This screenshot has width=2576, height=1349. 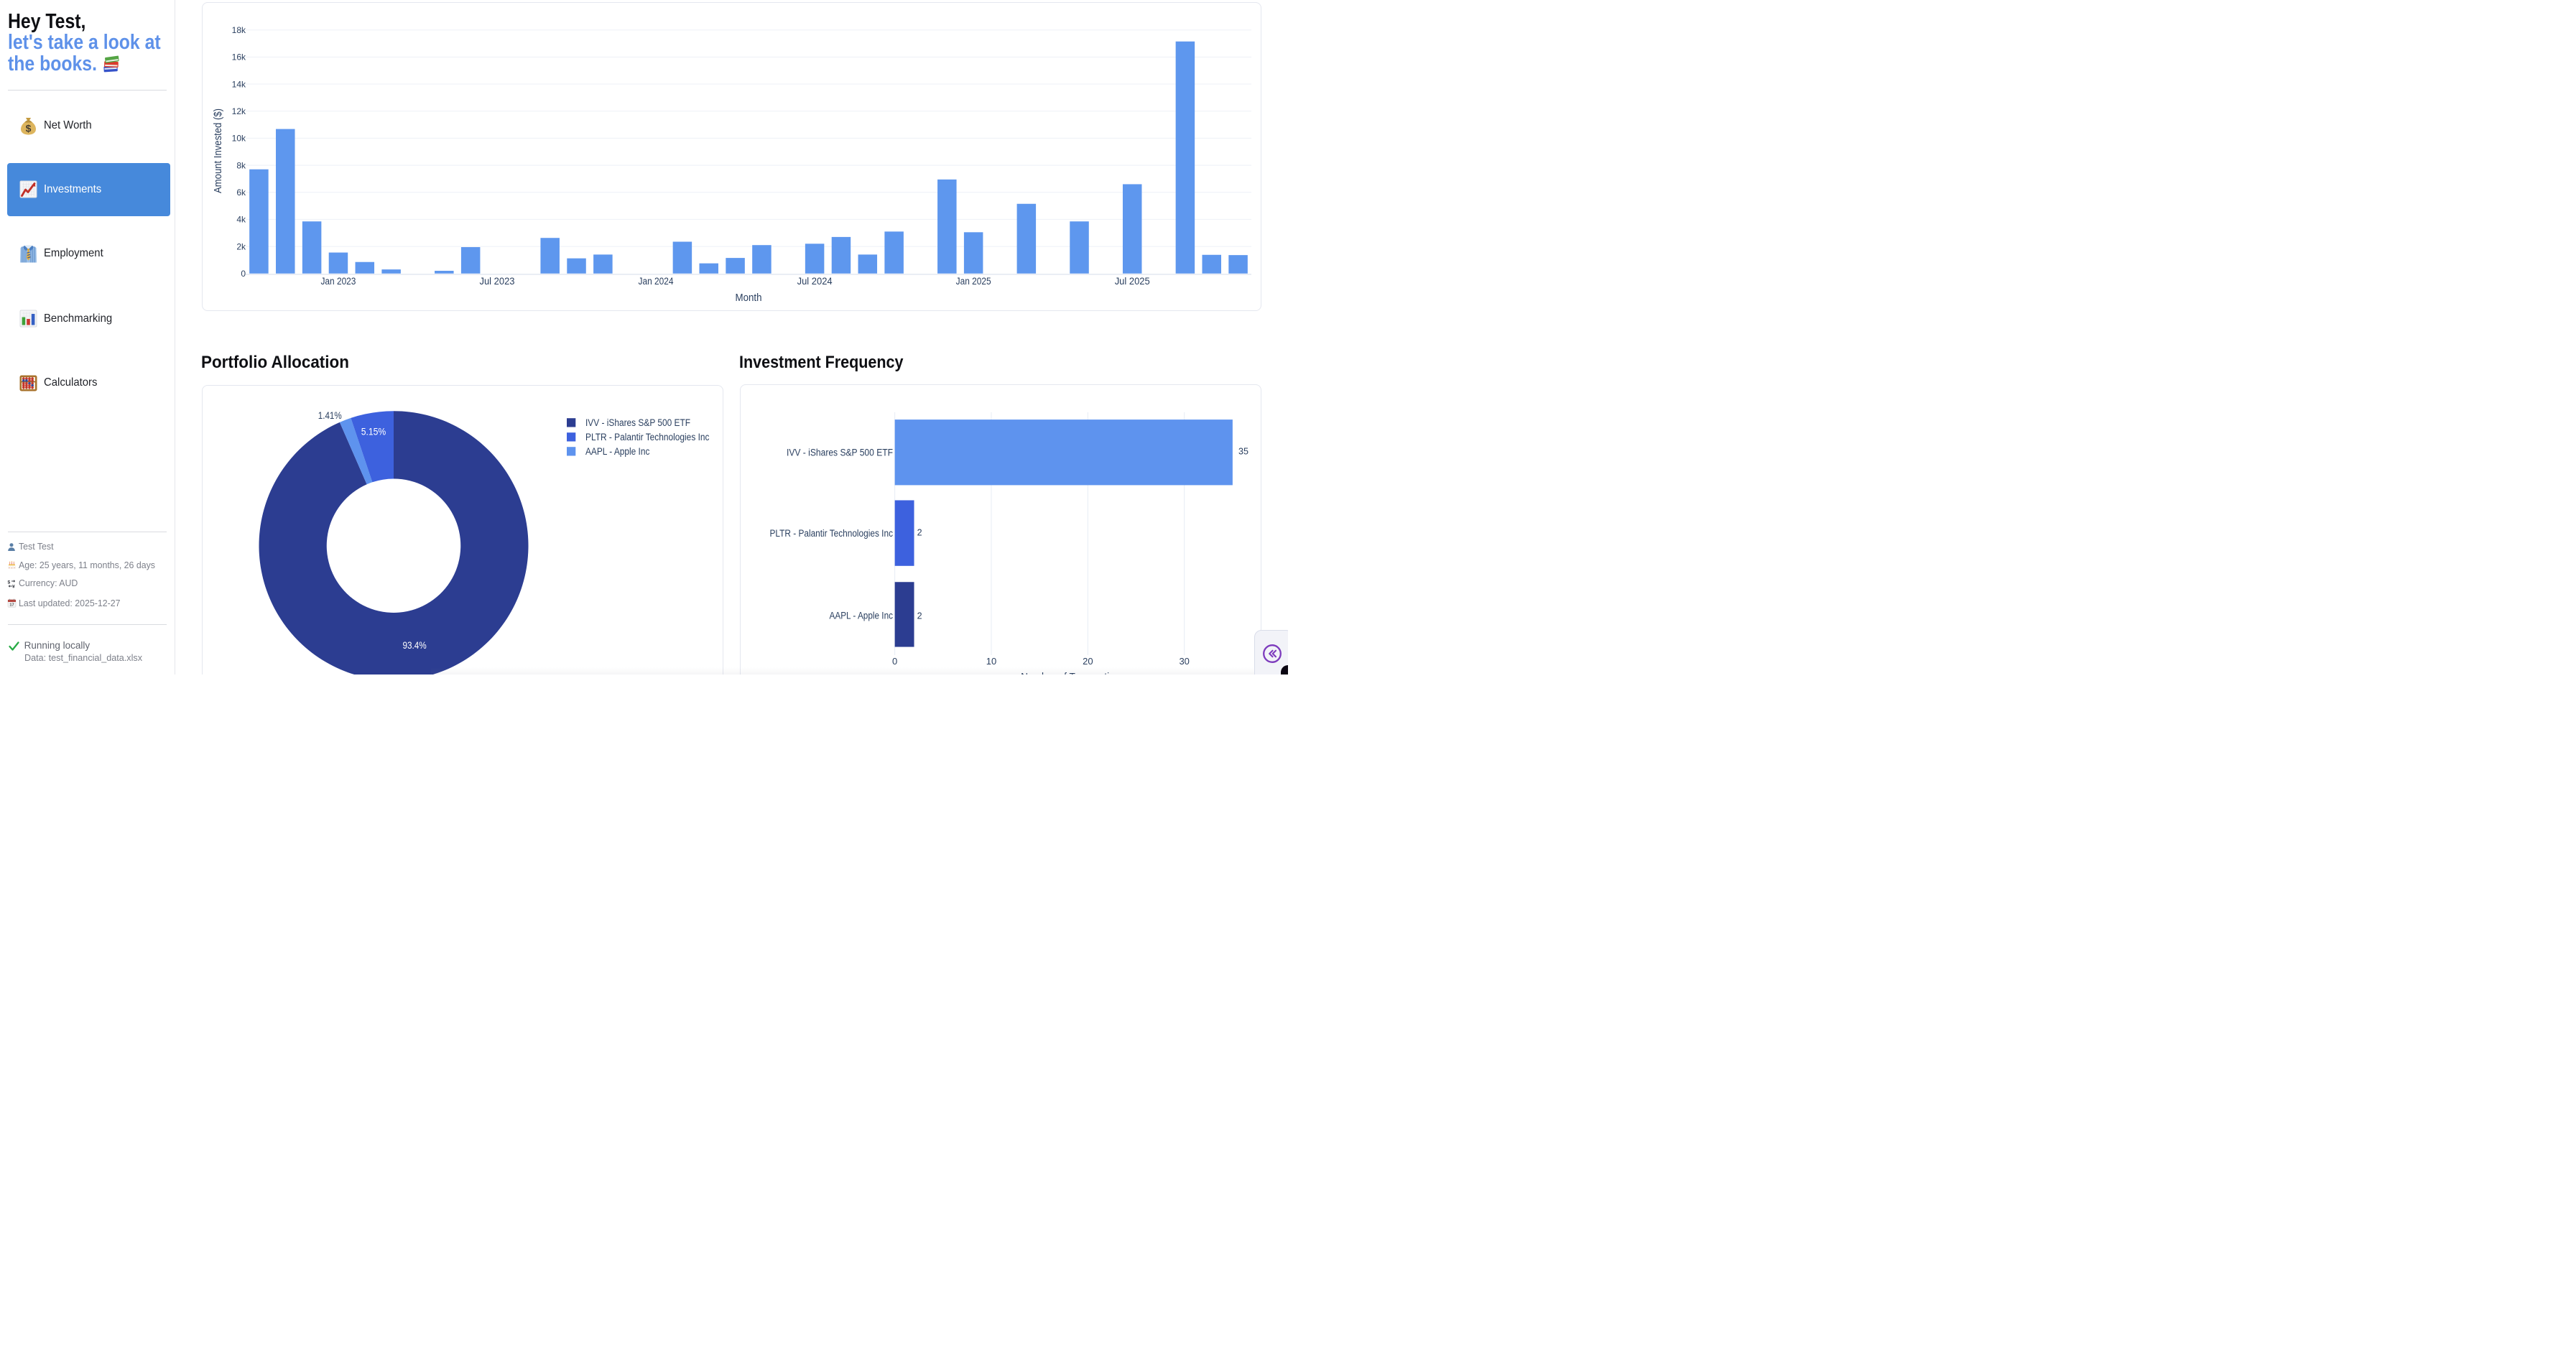 I want to click on svg-text: 5.15%, so click(x=373, y=431).